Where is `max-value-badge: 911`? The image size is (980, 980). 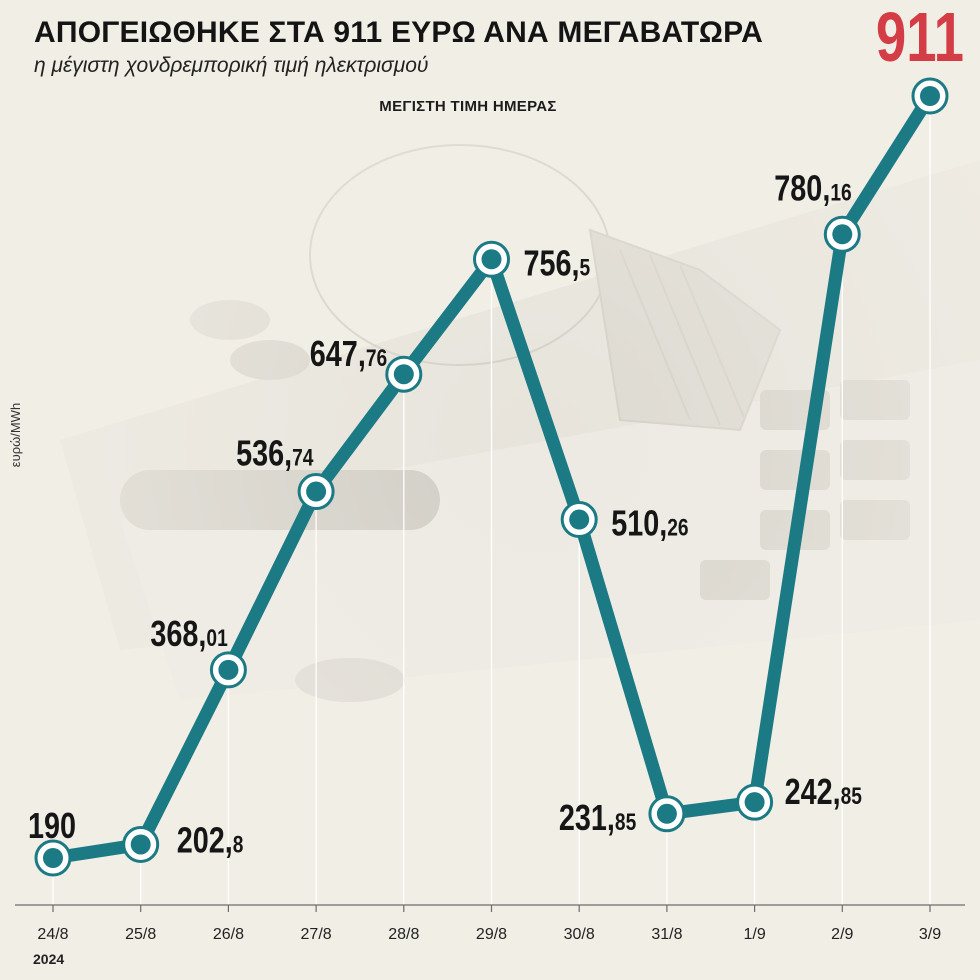 max-value-badge: 911 is located at coordinates (919, 38).